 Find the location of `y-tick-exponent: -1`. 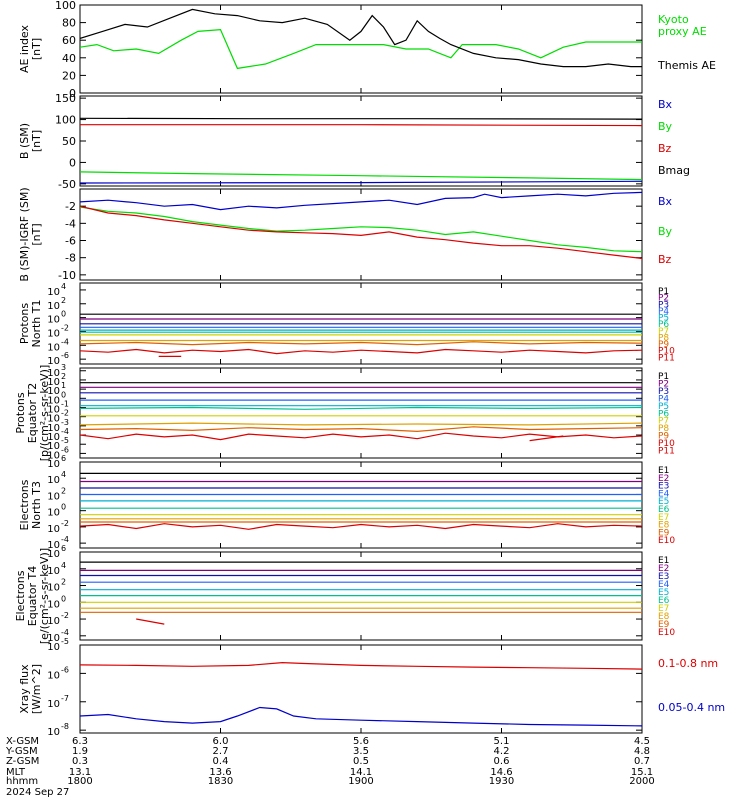

y-tick-exponent: -1 is located at coordinates (65, 403).